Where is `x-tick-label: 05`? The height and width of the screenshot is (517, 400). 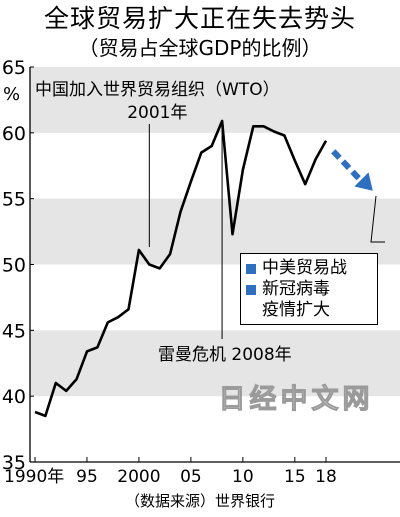 x-tick-label: 05 is located at coordinates (191, 477).